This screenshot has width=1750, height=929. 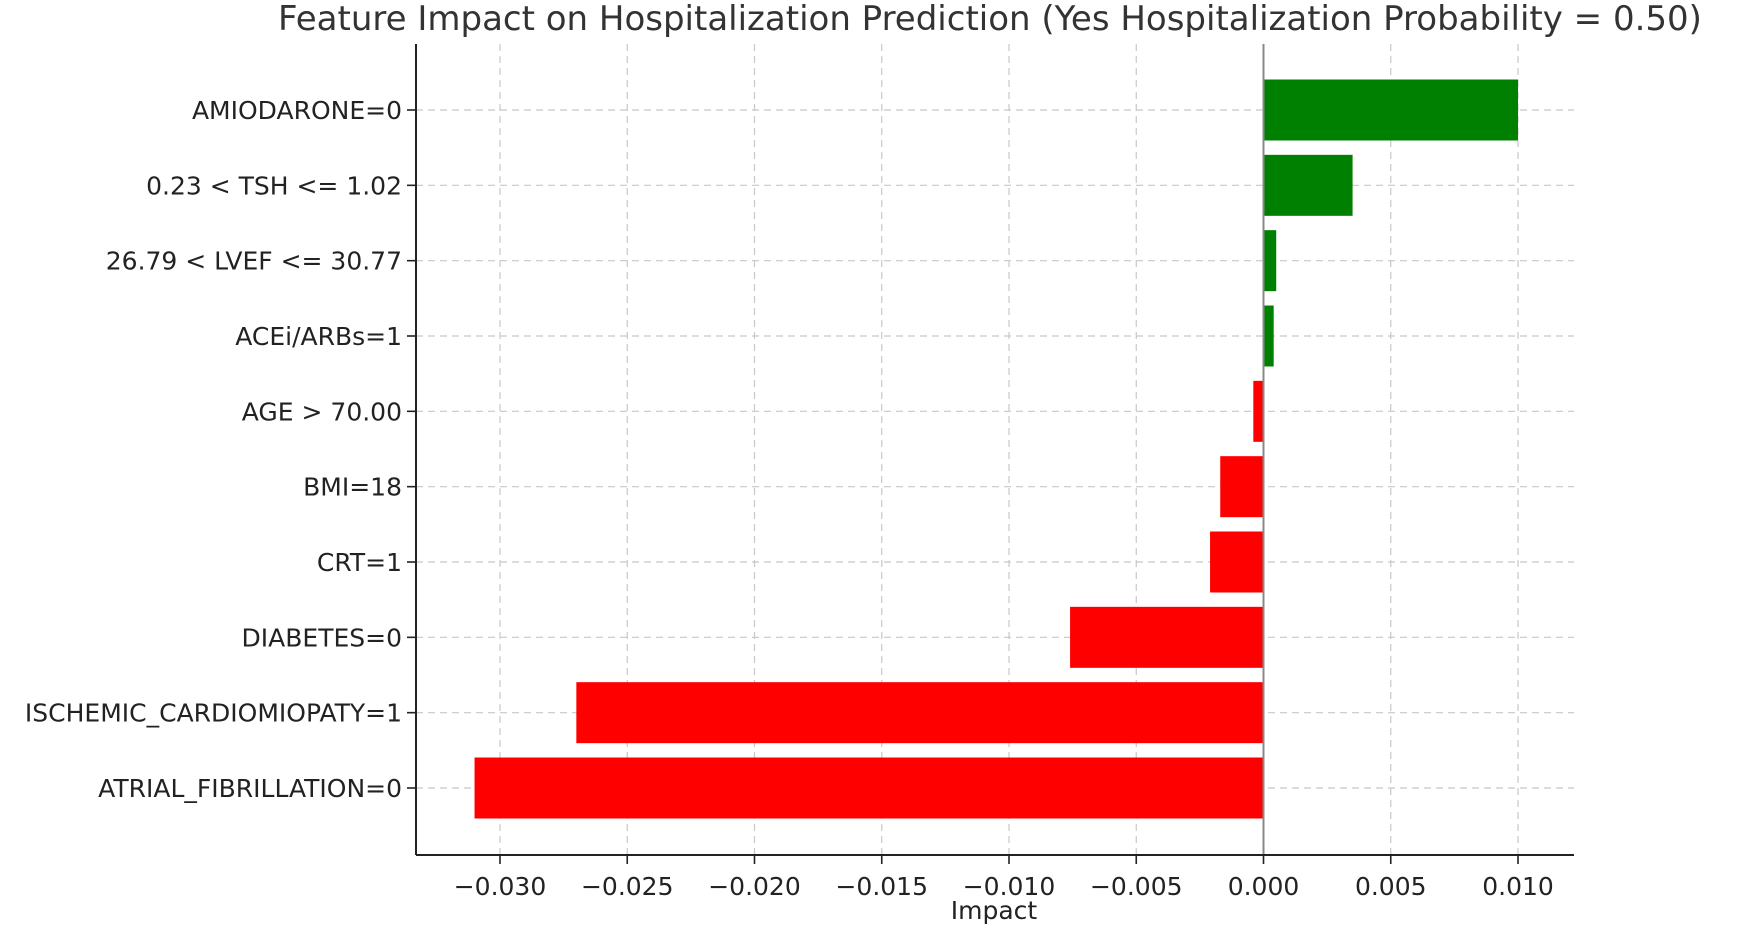 What do you see at coordinates (881, 886) in the screenshot?
I see `x-tick-label: −0.015` at bounding box center [881, 886].